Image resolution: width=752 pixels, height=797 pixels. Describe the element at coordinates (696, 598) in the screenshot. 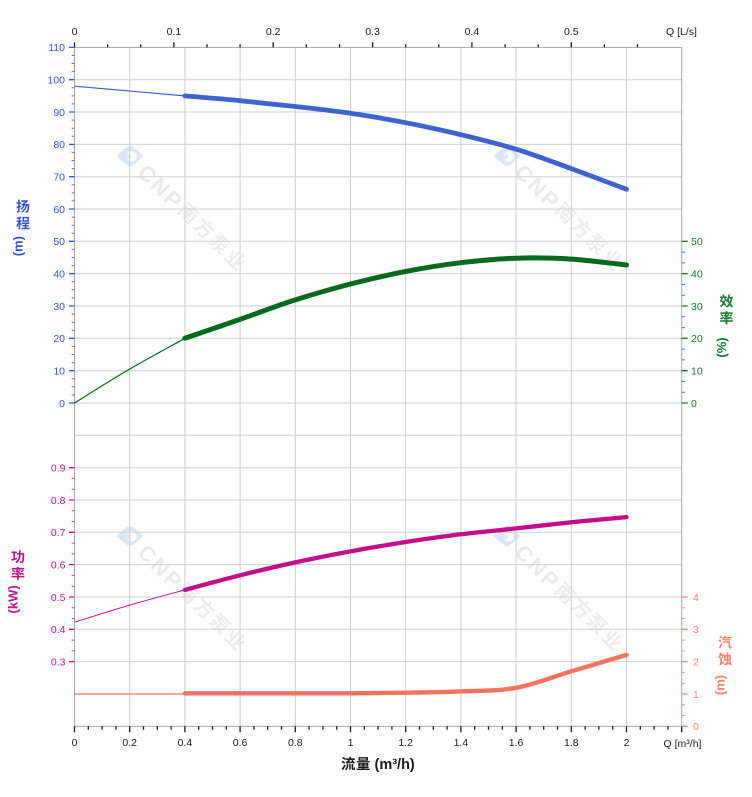

I see `svg-text: 4` at that location.